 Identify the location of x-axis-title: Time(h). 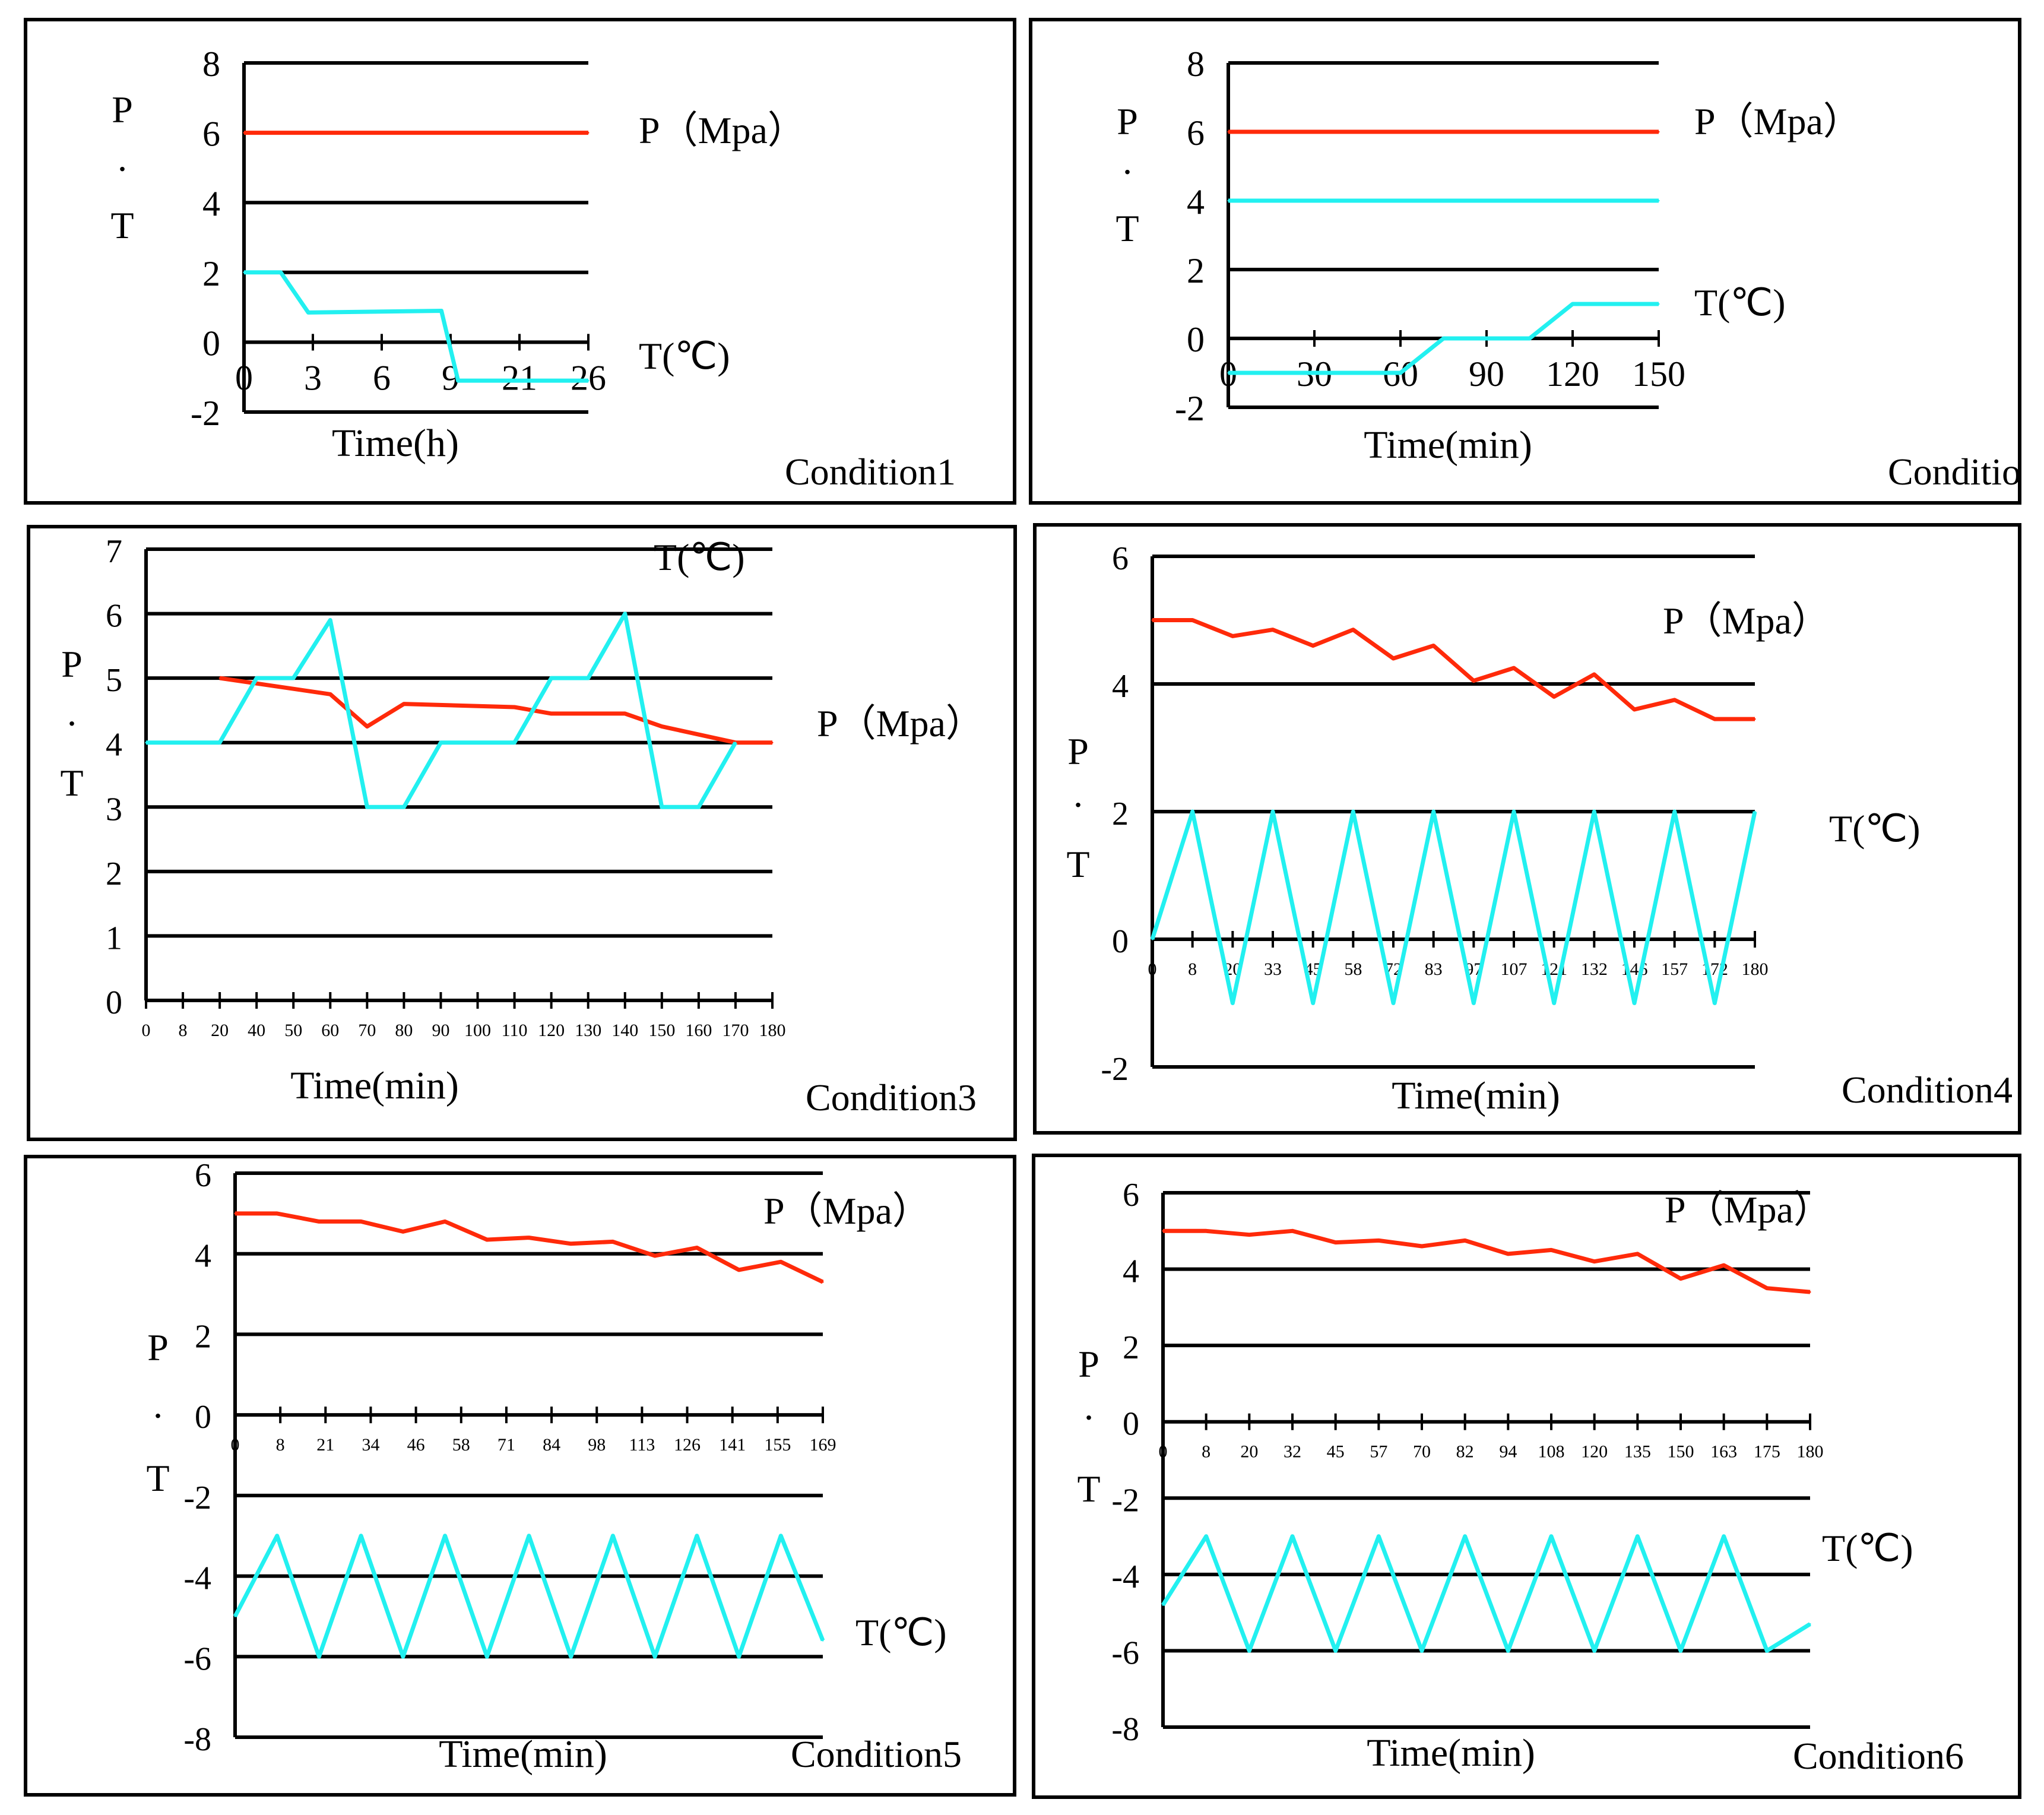
(396, 443).